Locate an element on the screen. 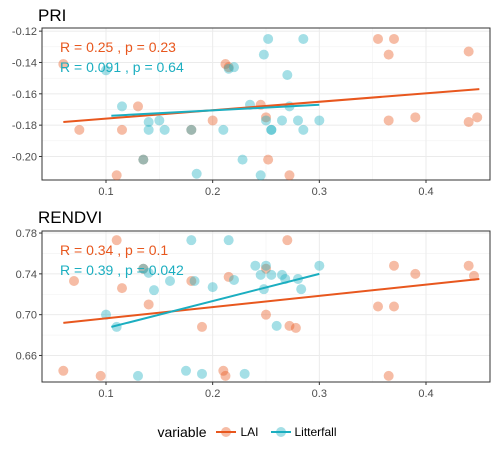 This screenshot has width=500, height=450. stat-annotation: R = 0.25 , p = 0.23 is located at coordinates (118, 47).